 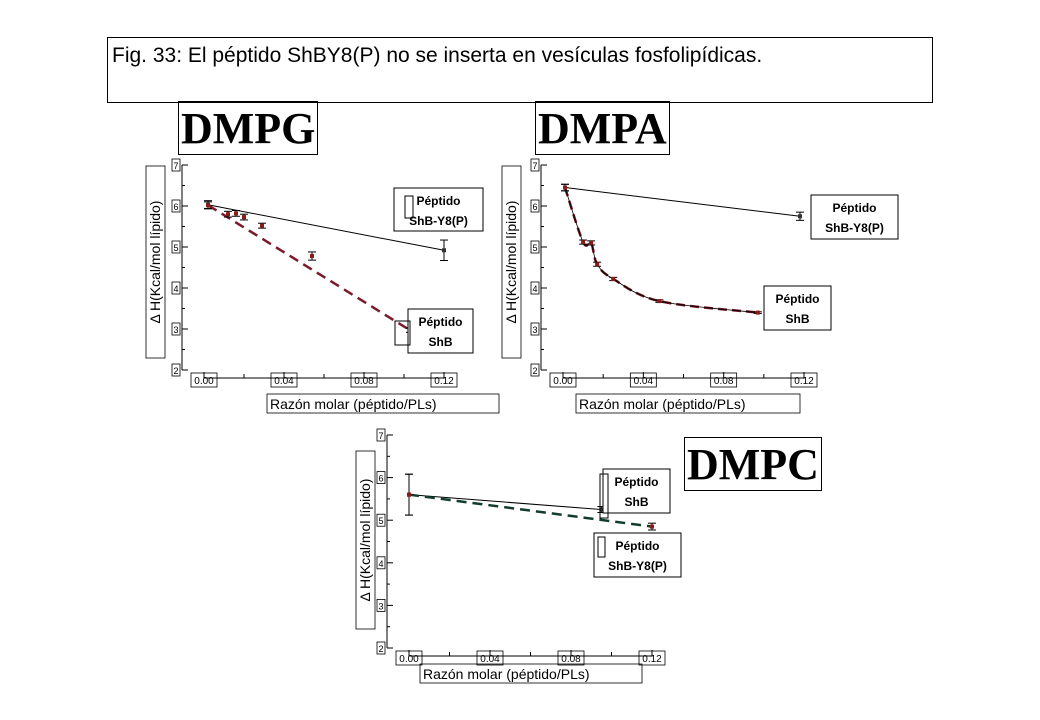 I want to click on dmpa-x-tick-label: 0.12, so click(x=804, y=381).